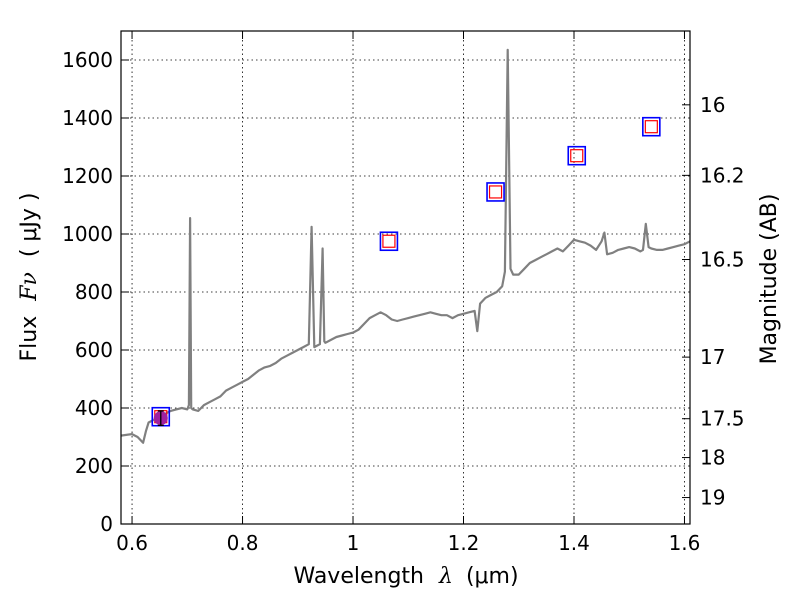 The image size is (800, 600). What do you see at coordinates (353, 543) in the screenshot?
I see `x-tick-label: 1` at bounding box center [353, 543].